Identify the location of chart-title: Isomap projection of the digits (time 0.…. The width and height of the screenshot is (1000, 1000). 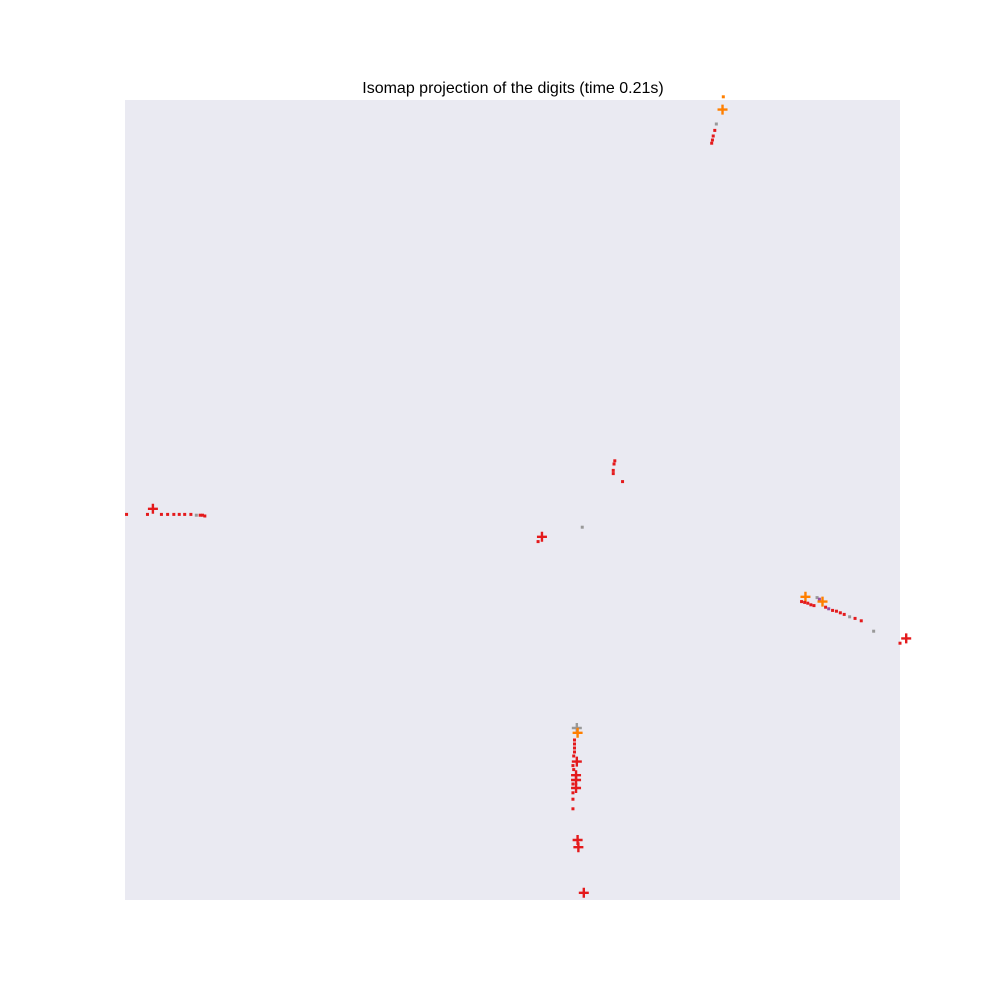
(512, 88).